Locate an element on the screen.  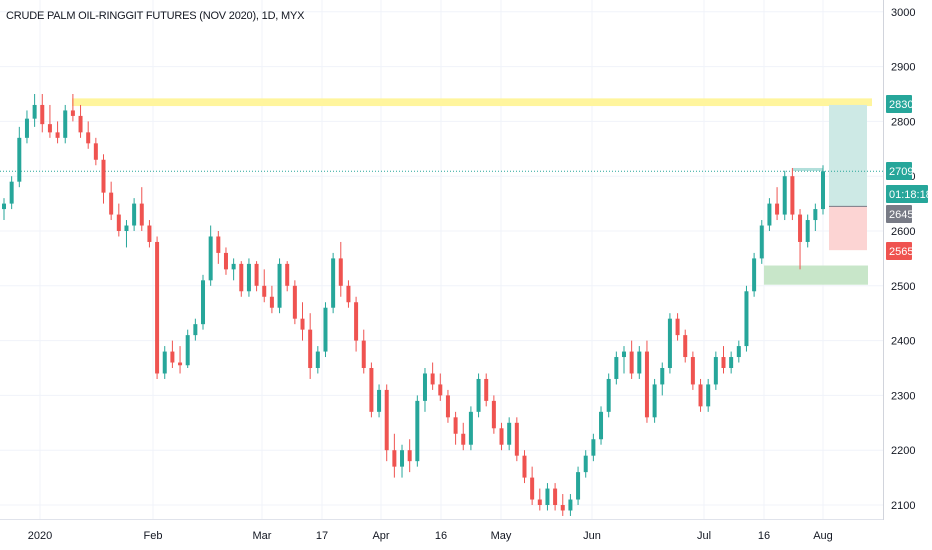
price-axis-border is located at coordinates (883, 260).